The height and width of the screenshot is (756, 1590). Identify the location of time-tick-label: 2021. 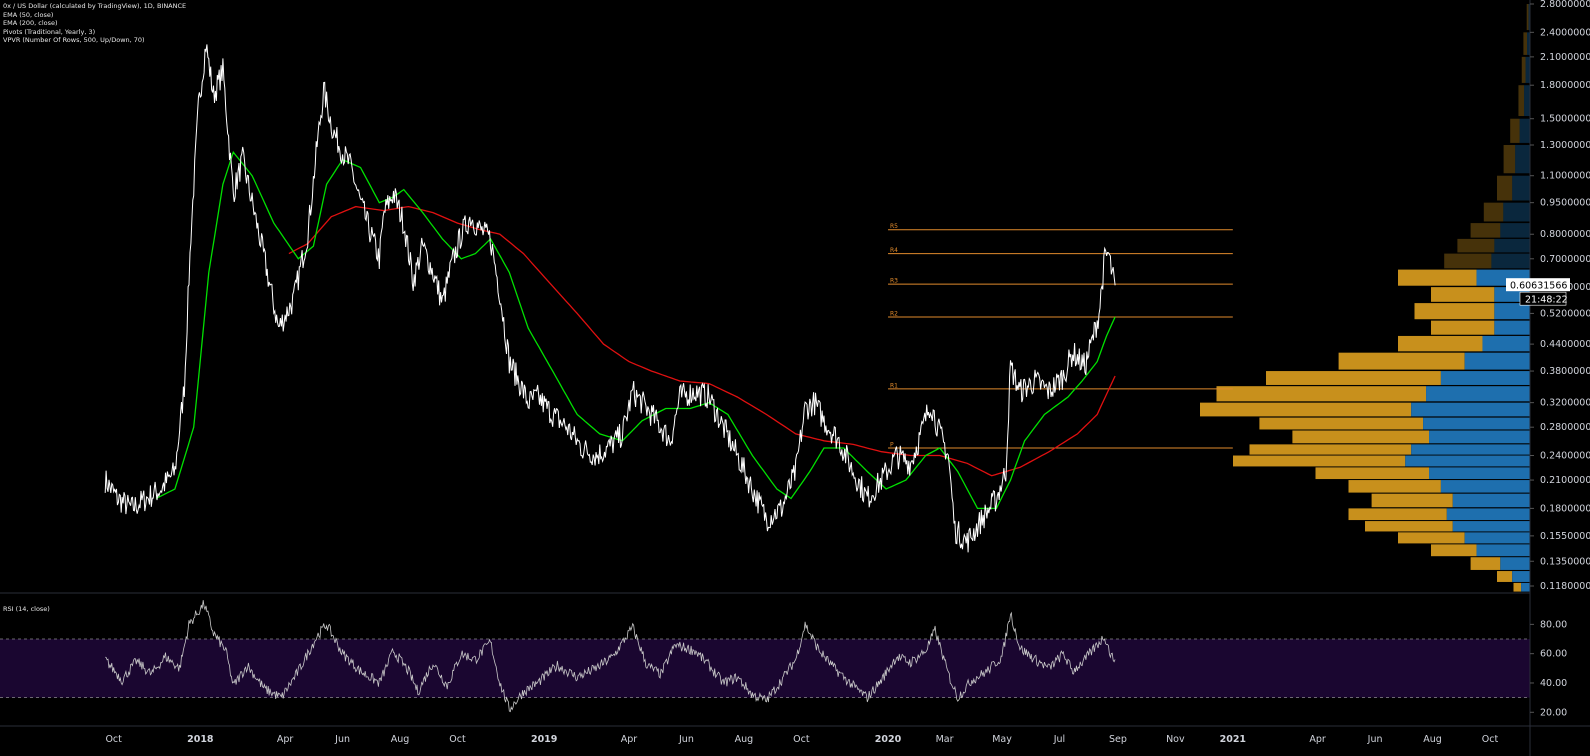
(1233, 739).